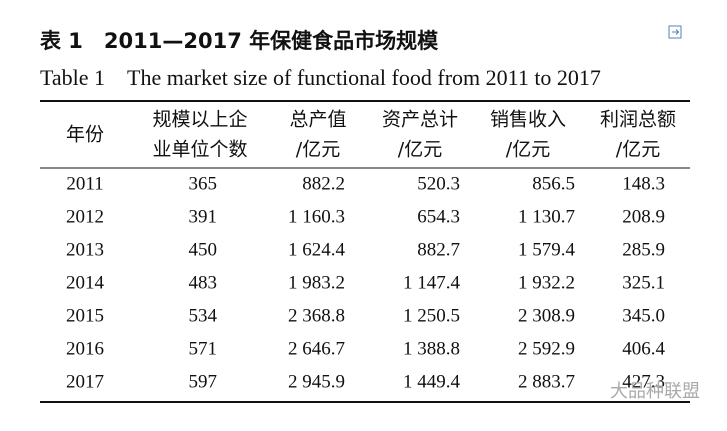  Describe the element at coordinates (431, 348) in the screenshot. I see `cell: 1 388.8` at that location.